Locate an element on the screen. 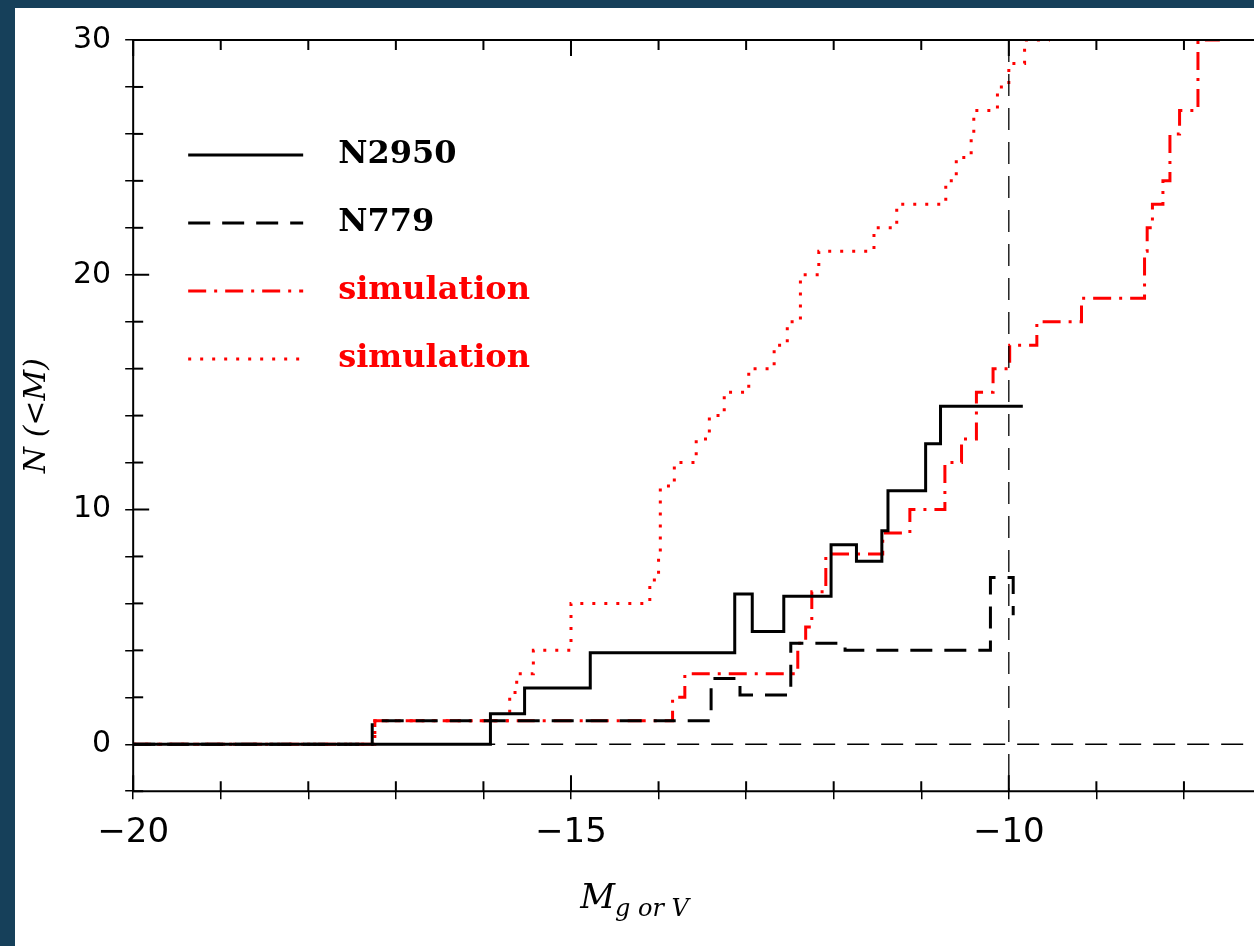  x-tick-label: −20 is located at coordinates (133, 830).